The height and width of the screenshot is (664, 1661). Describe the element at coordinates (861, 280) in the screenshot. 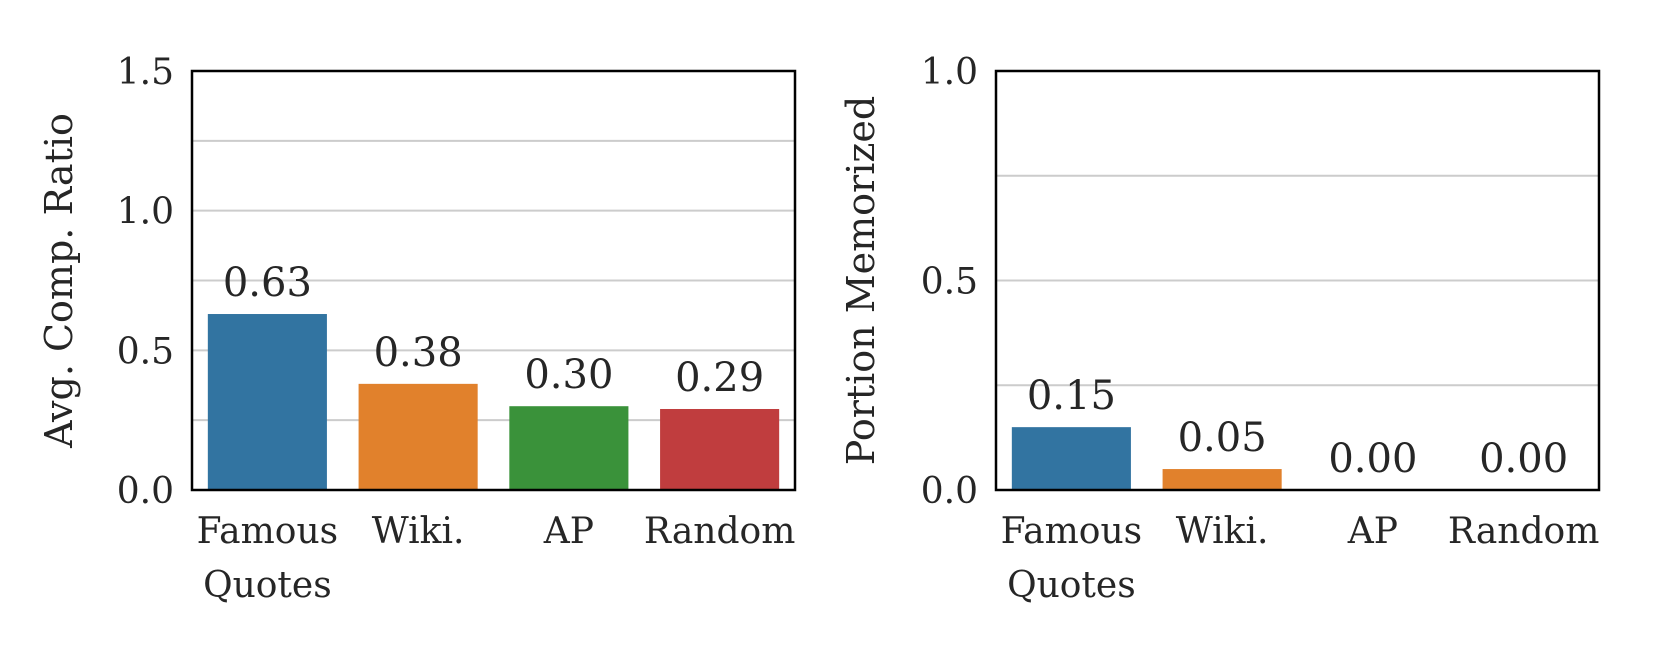

I see `y-axis-label: Portion Memorized` at that location.